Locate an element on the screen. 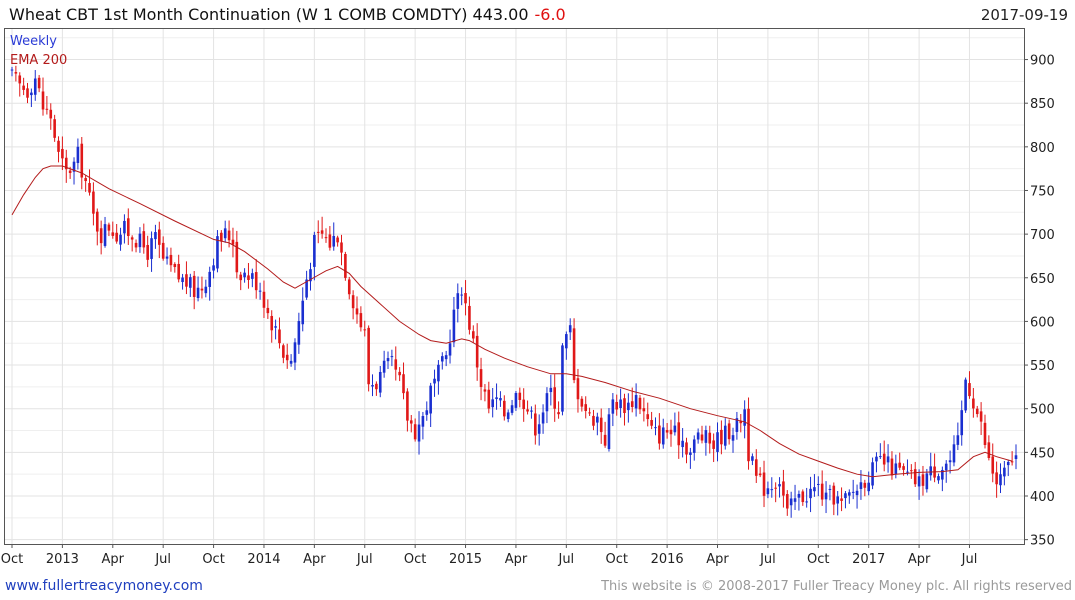  x-tick-label: 2014 is located at coordinates (263, 559).